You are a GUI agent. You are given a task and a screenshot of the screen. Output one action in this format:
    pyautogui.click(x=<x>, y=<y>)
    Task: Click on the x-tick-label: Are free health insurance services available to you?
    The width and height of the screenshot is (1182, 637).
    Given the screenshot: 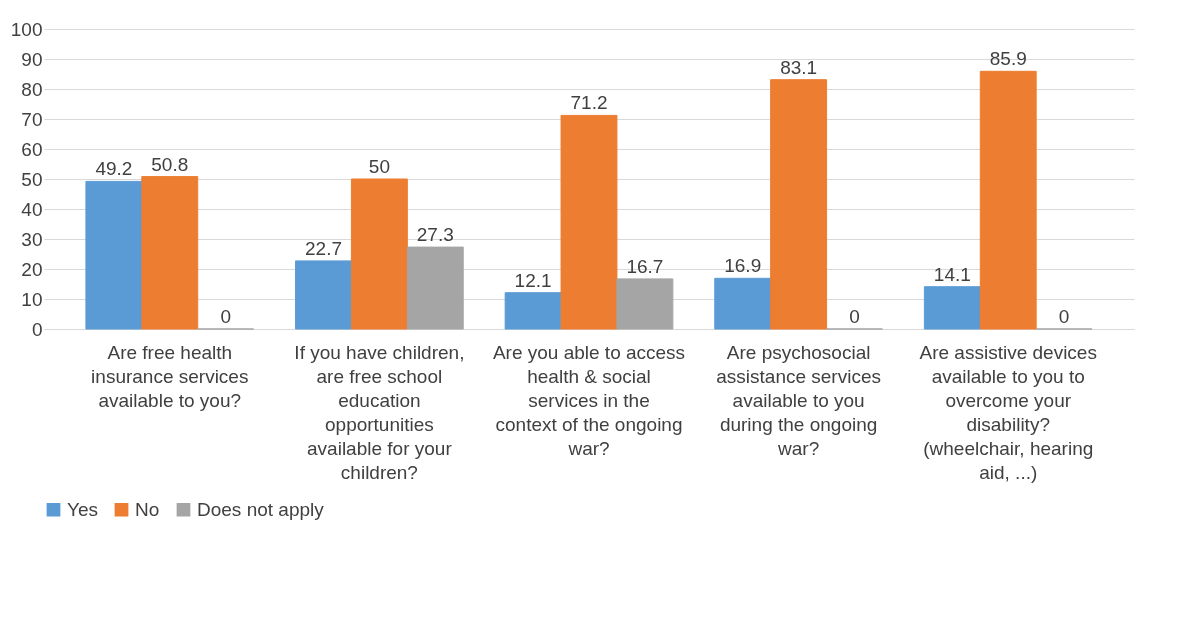 What is the action you would take?
    pyautogui.click(x=170, y=376)
    